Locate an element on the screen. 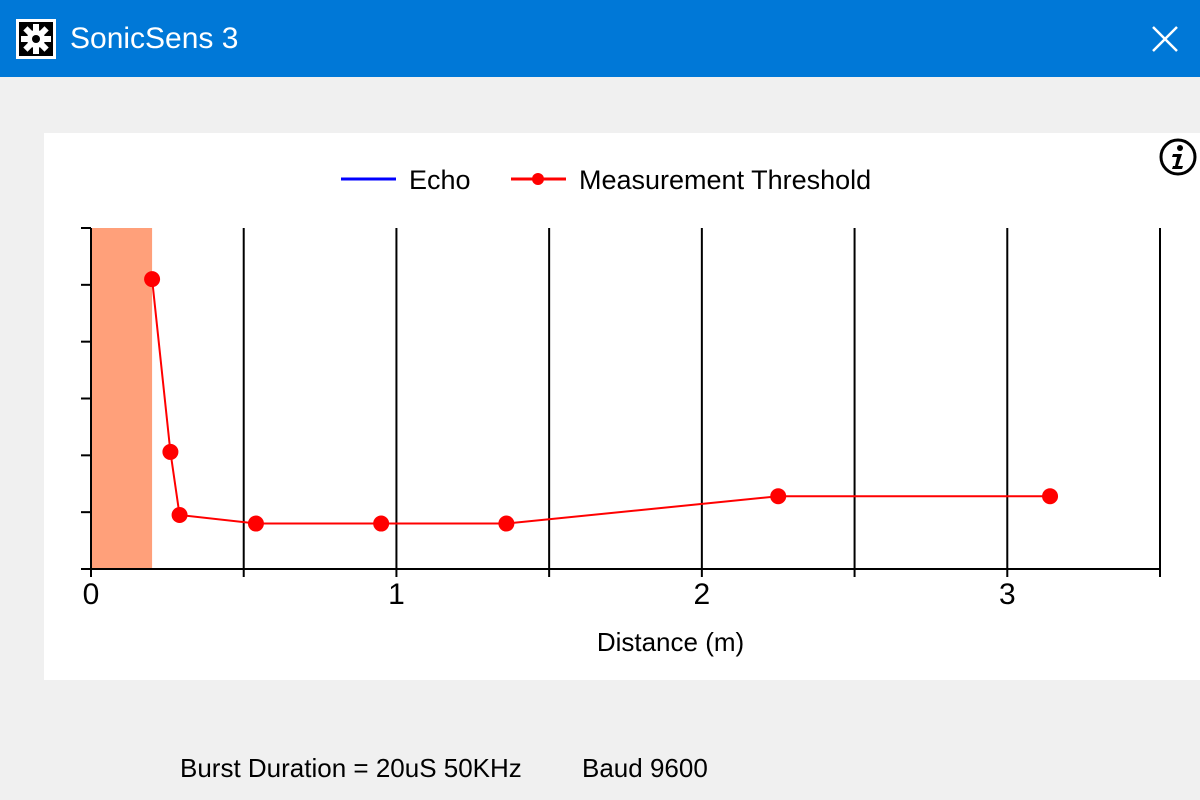  x-tick-label-3: 3 is located at coordinates (1007, 594).